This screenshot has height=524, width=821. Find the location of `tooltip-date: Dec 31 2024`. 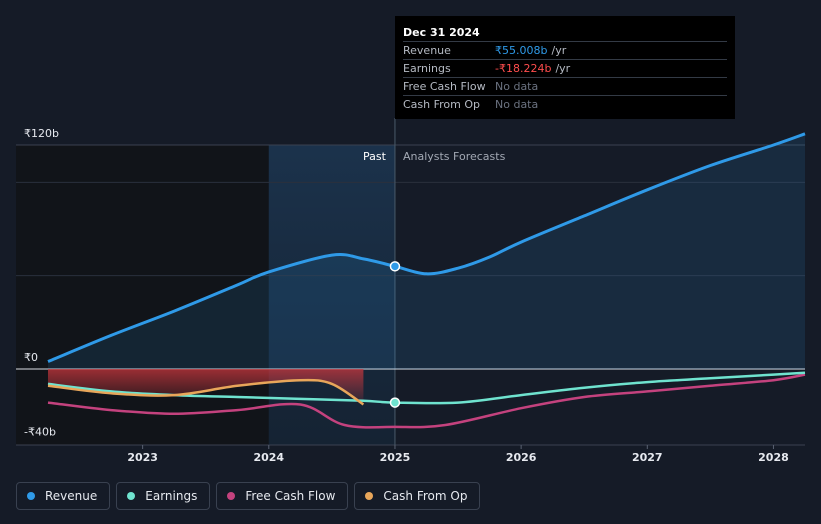

tooltip-date: Dec 31 2024 is located at coordinates (441, 32).